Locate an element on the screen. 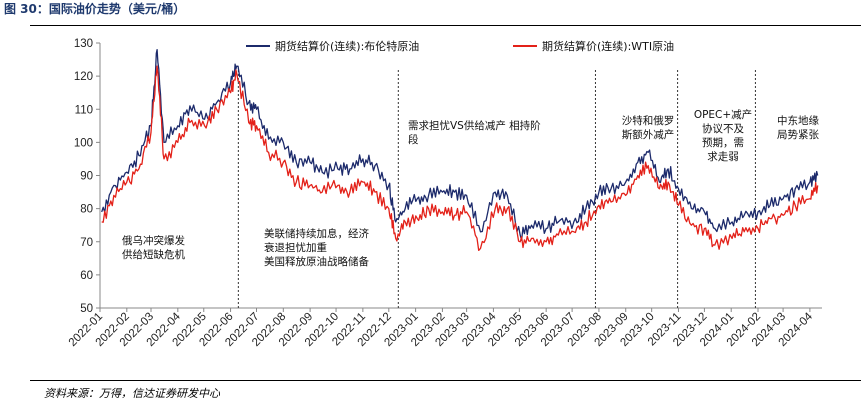 The image size is (861, 408). bottom-rule is located at coordinates (445, 380).